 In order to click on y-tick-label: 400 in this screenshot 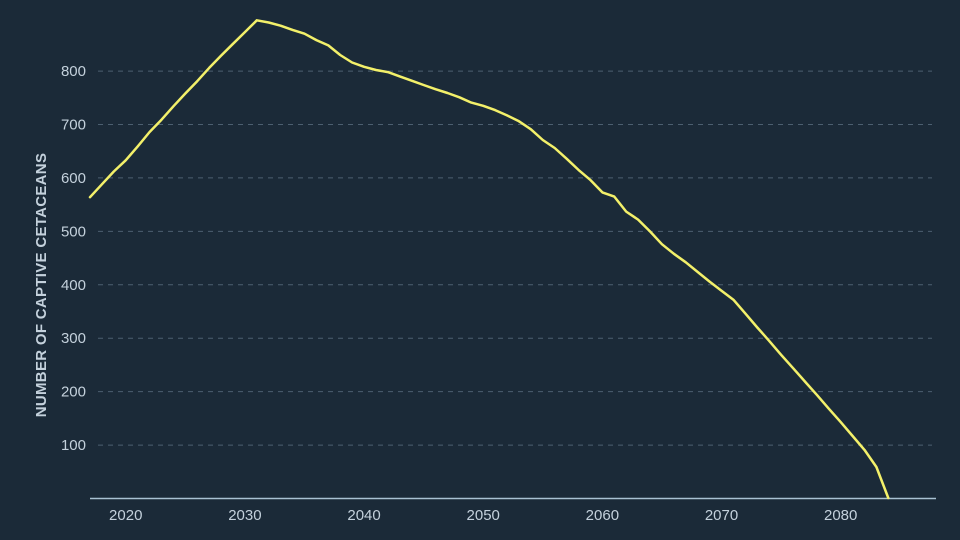, I will do `click(73, 285)`.